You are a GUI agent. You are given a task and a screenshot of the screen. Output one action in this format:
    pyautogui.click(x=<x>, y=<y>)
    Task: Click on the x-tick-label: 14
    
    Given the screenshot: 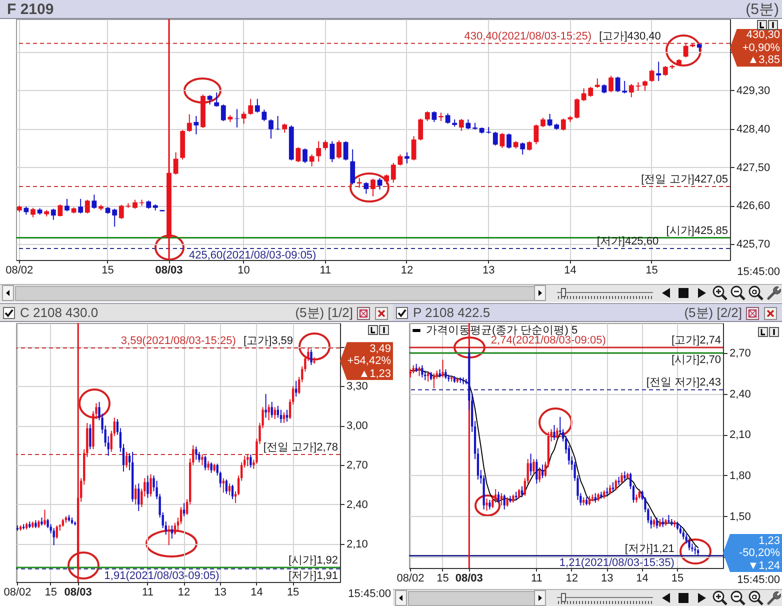 What is the action you would take?
    pyautogui.click(x=256, y=592)
    